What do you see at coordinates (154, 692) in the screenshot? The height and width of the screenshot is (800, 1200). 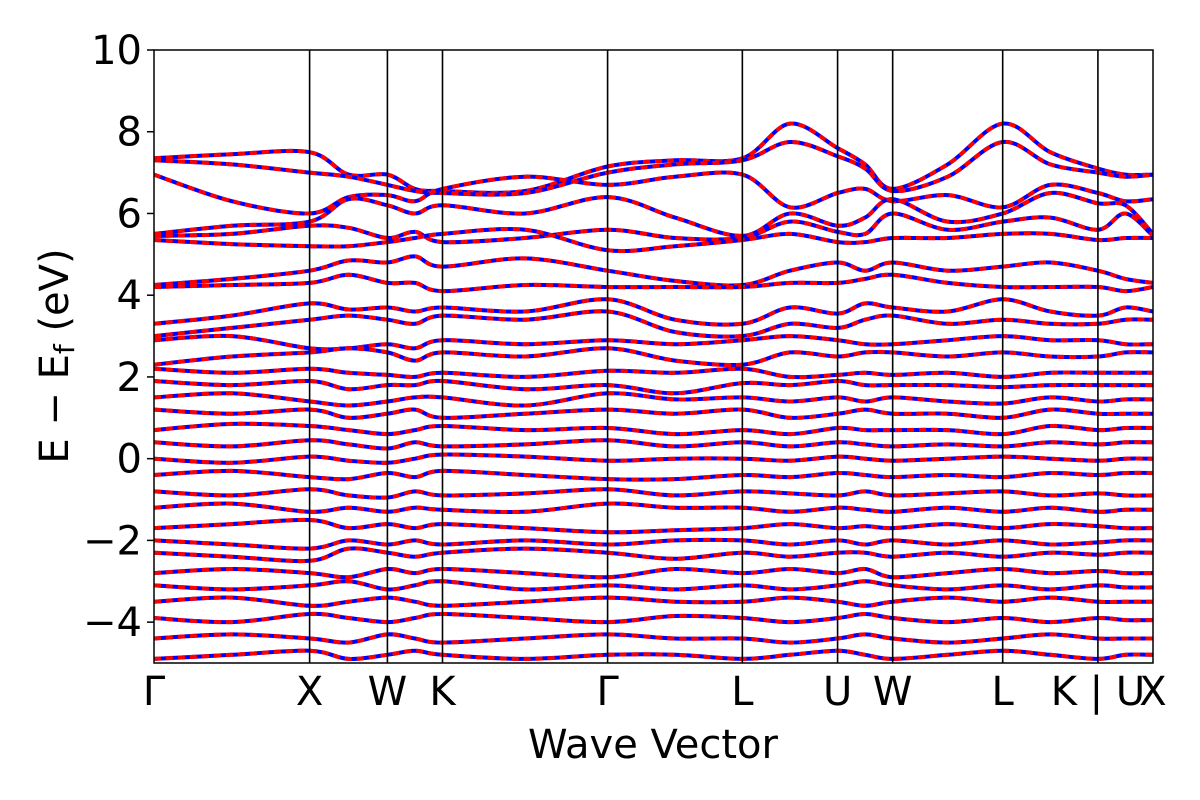 I see `x-tick-label-0: Γ` at bounding box center [154, 692].